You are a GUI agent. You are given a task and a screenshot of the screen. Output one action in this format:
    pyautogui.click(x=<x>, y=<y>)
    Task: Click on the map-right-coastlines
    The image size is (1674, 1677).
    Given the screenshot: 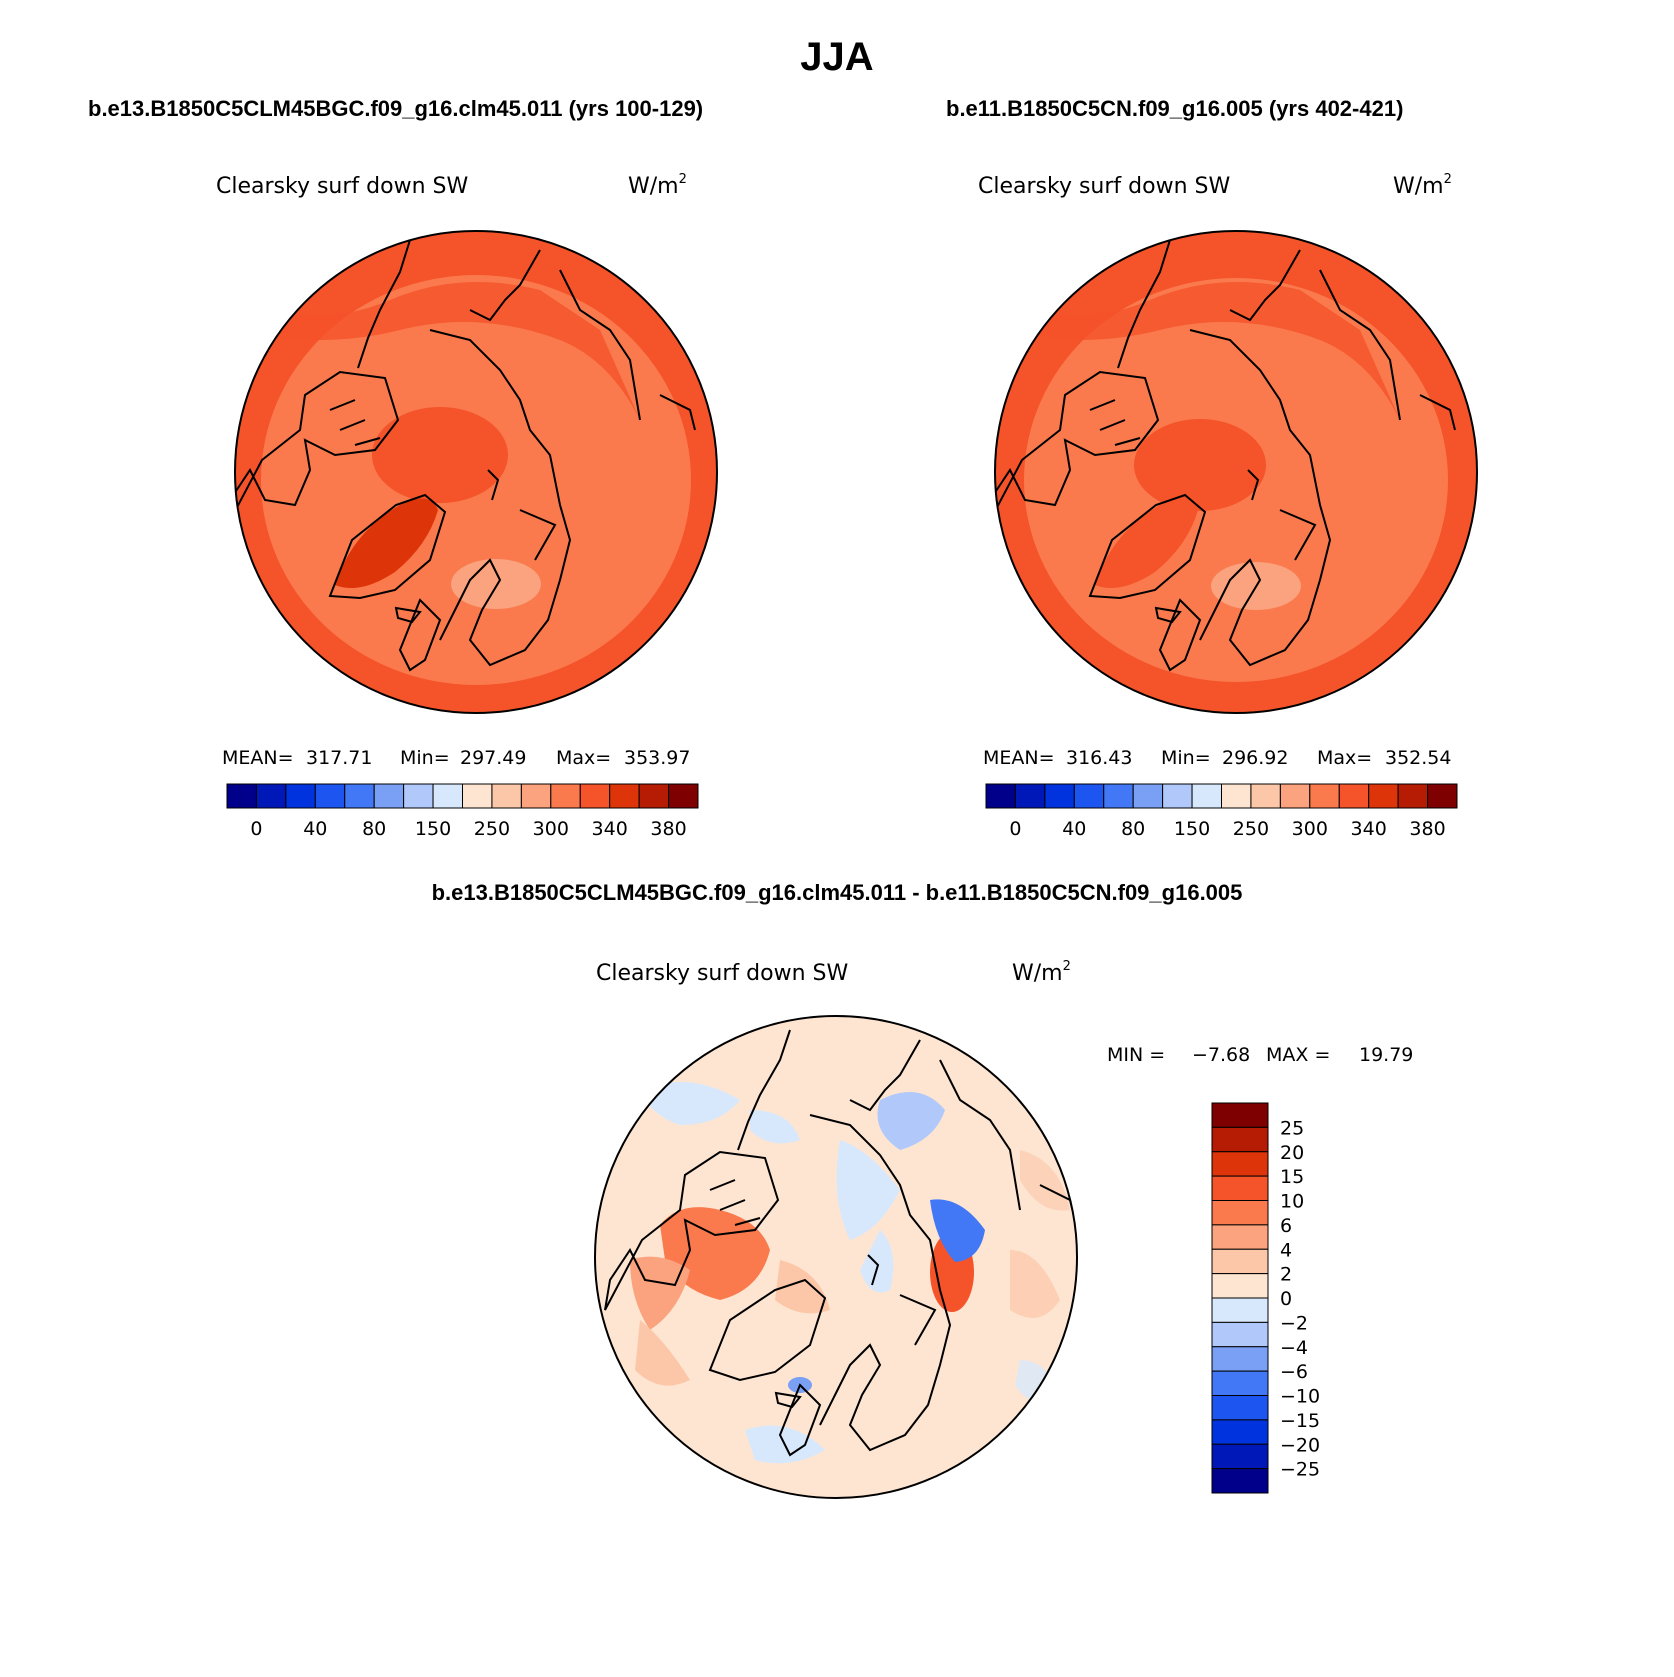 What is the action you would take?
    pyautogui.click(x=1225, y=455)
    